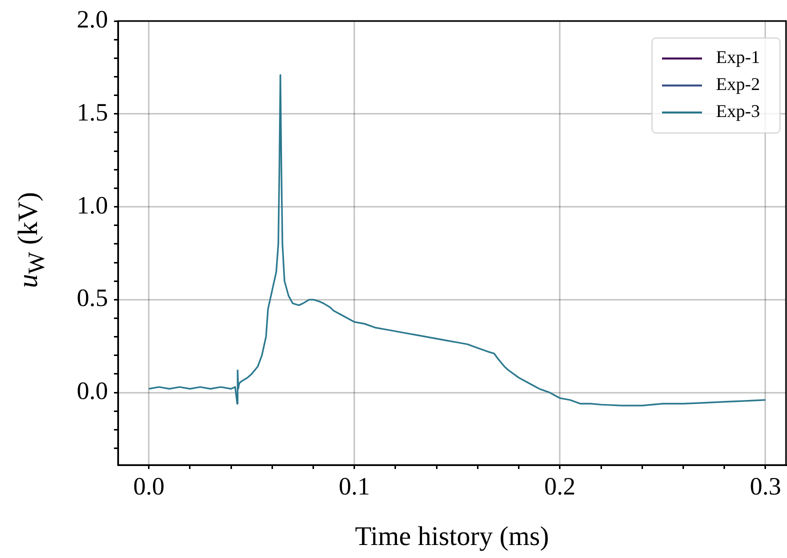 This screenshot has width=787, height=558. Describe the element at coordinates (738, 84) in the screenshot. I see `legend-label: Exp-2` at that location.